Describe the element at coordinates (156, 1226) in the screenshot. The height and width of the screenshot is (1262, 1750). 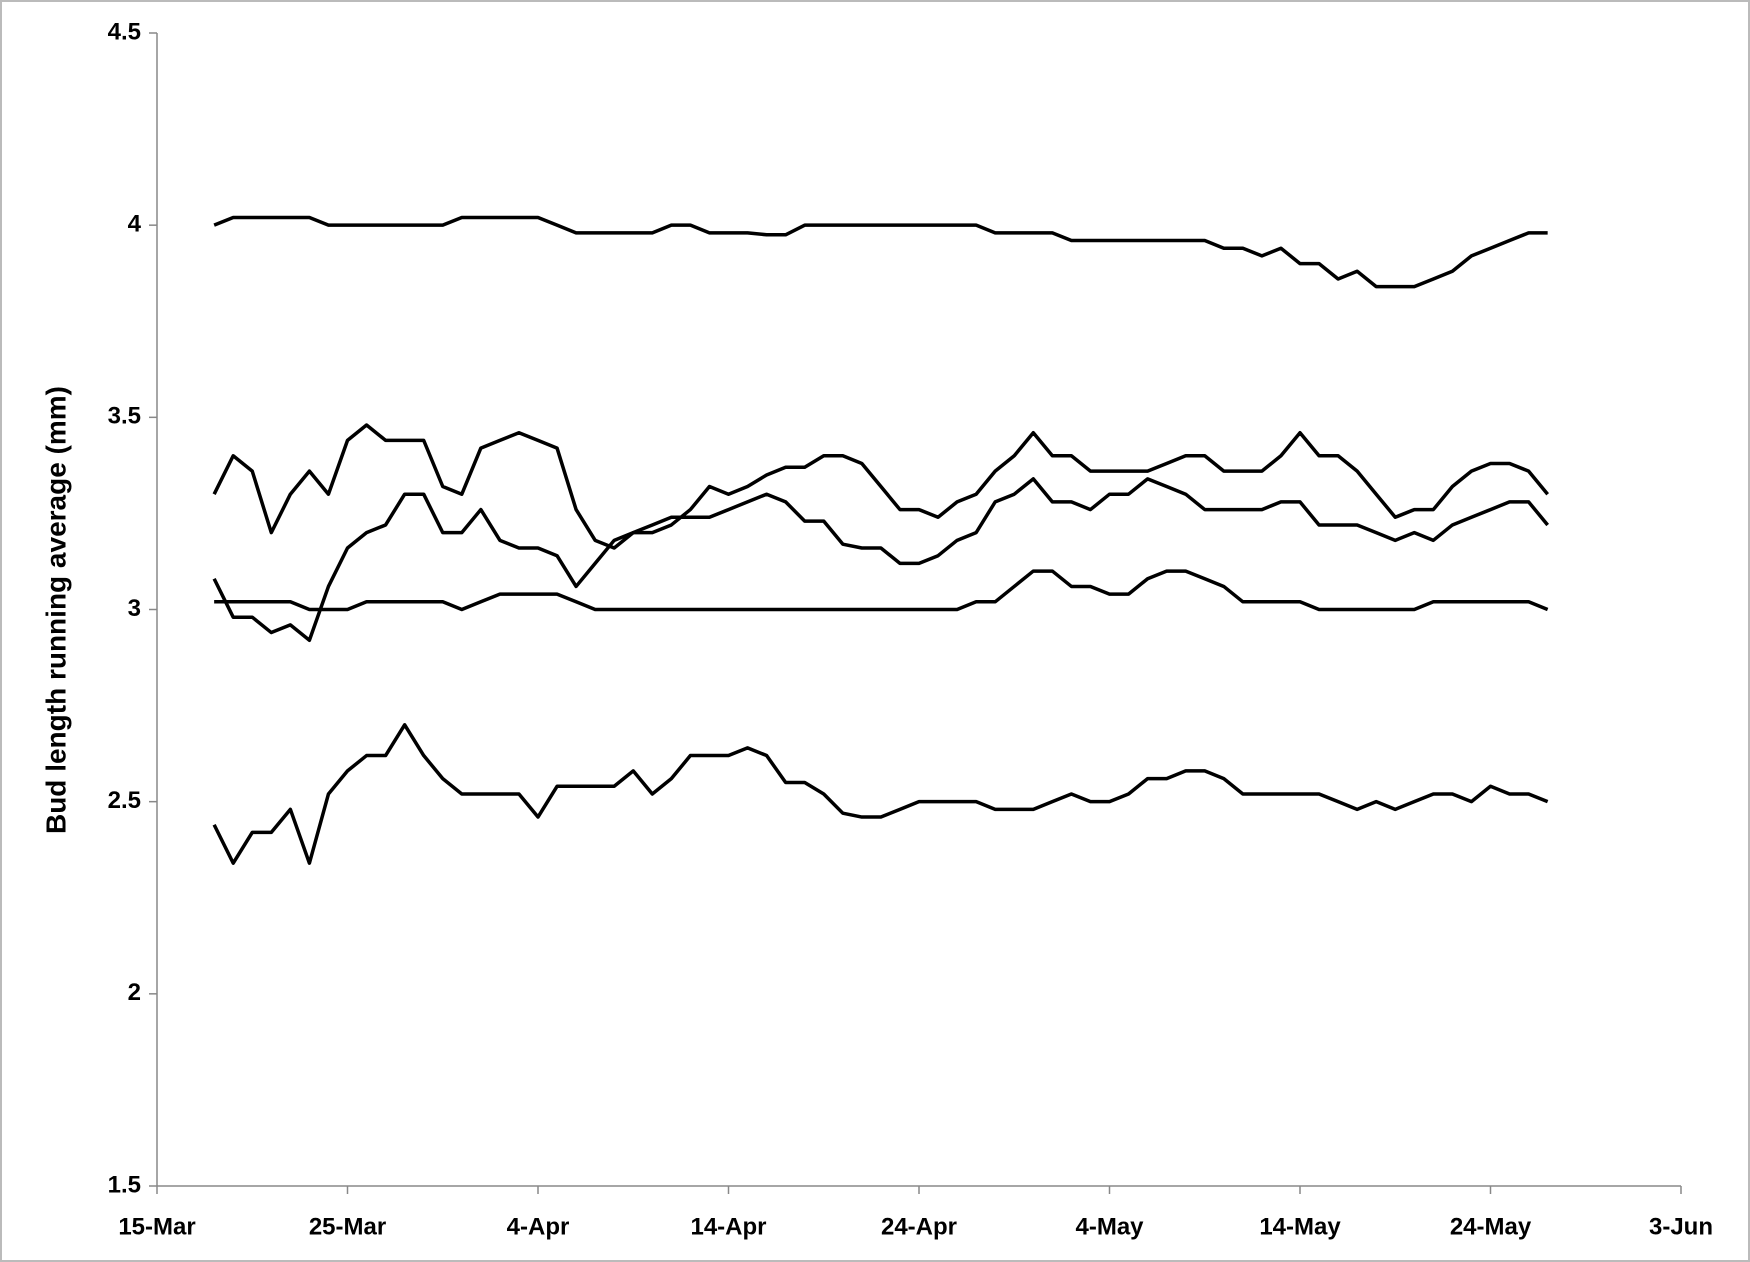
I see `x-tick-label: 15-Mar` at that location.